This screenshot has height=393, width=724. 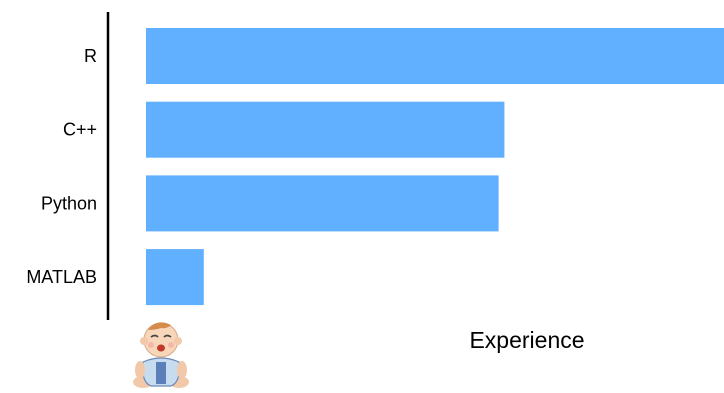 I want to click on bar-c, so click(x=325, y=129).